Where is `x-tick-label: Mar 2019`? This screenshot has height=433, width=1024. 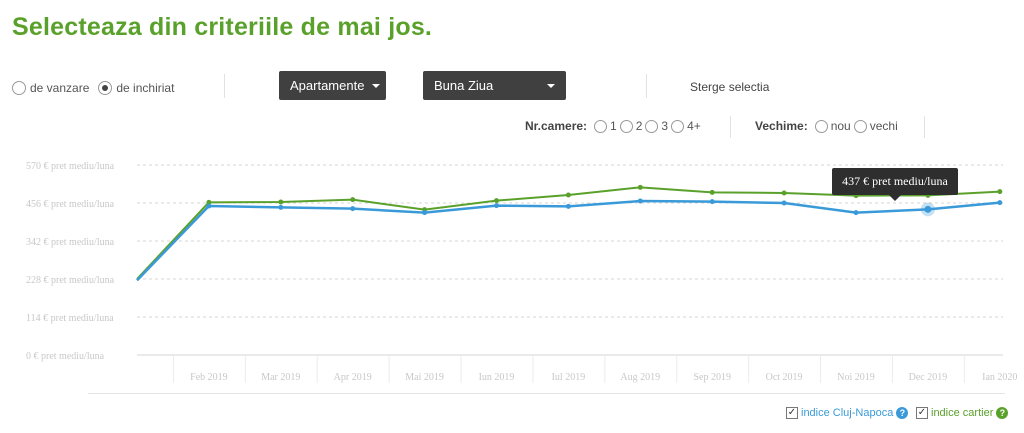 x-tick-label: Mar 2019 is located at coordinates (280, 377).